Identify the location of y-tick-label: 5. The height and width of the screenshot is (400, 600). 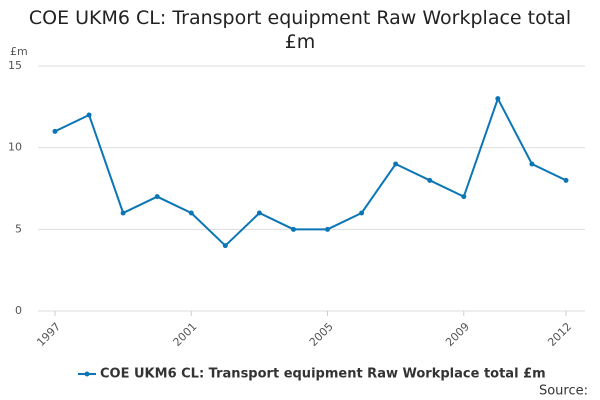
(18, 228).